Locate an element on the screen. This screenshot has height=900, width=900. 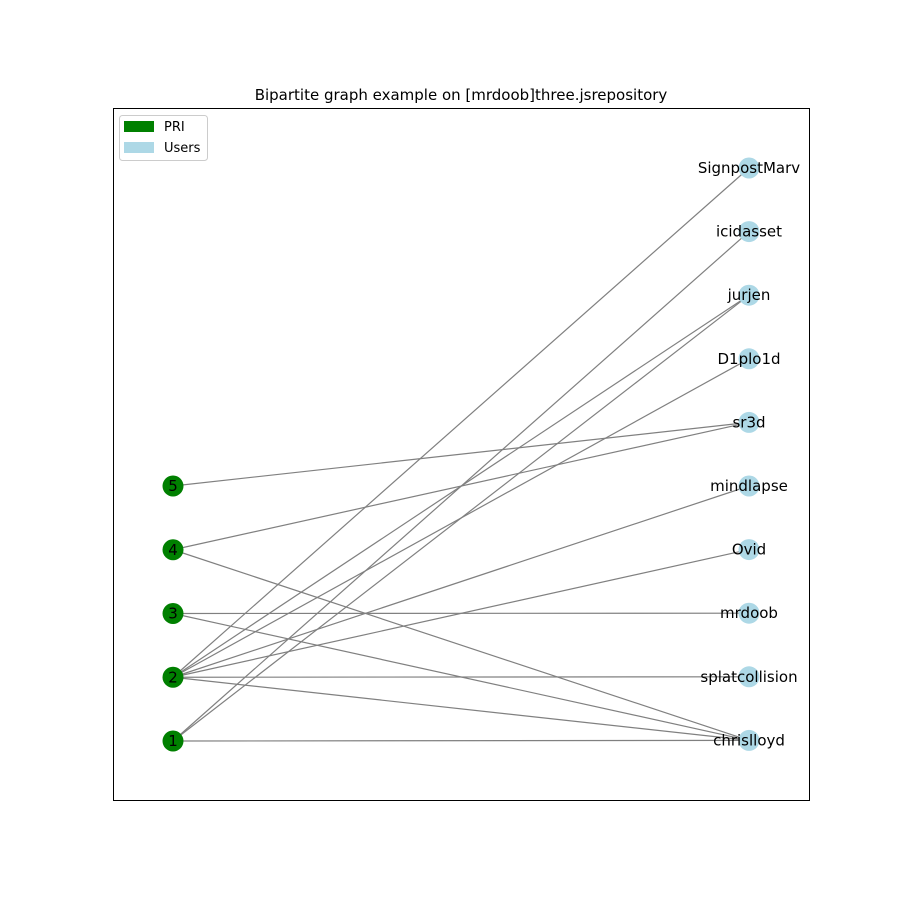
pri-node-label: 1 is located at coordinates (173, 741).